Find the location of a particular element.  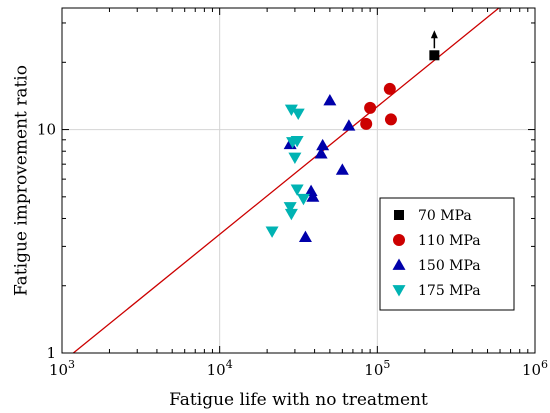

x-axis-title: Fatigue life with no treatment is located at coordinates (298, 400).